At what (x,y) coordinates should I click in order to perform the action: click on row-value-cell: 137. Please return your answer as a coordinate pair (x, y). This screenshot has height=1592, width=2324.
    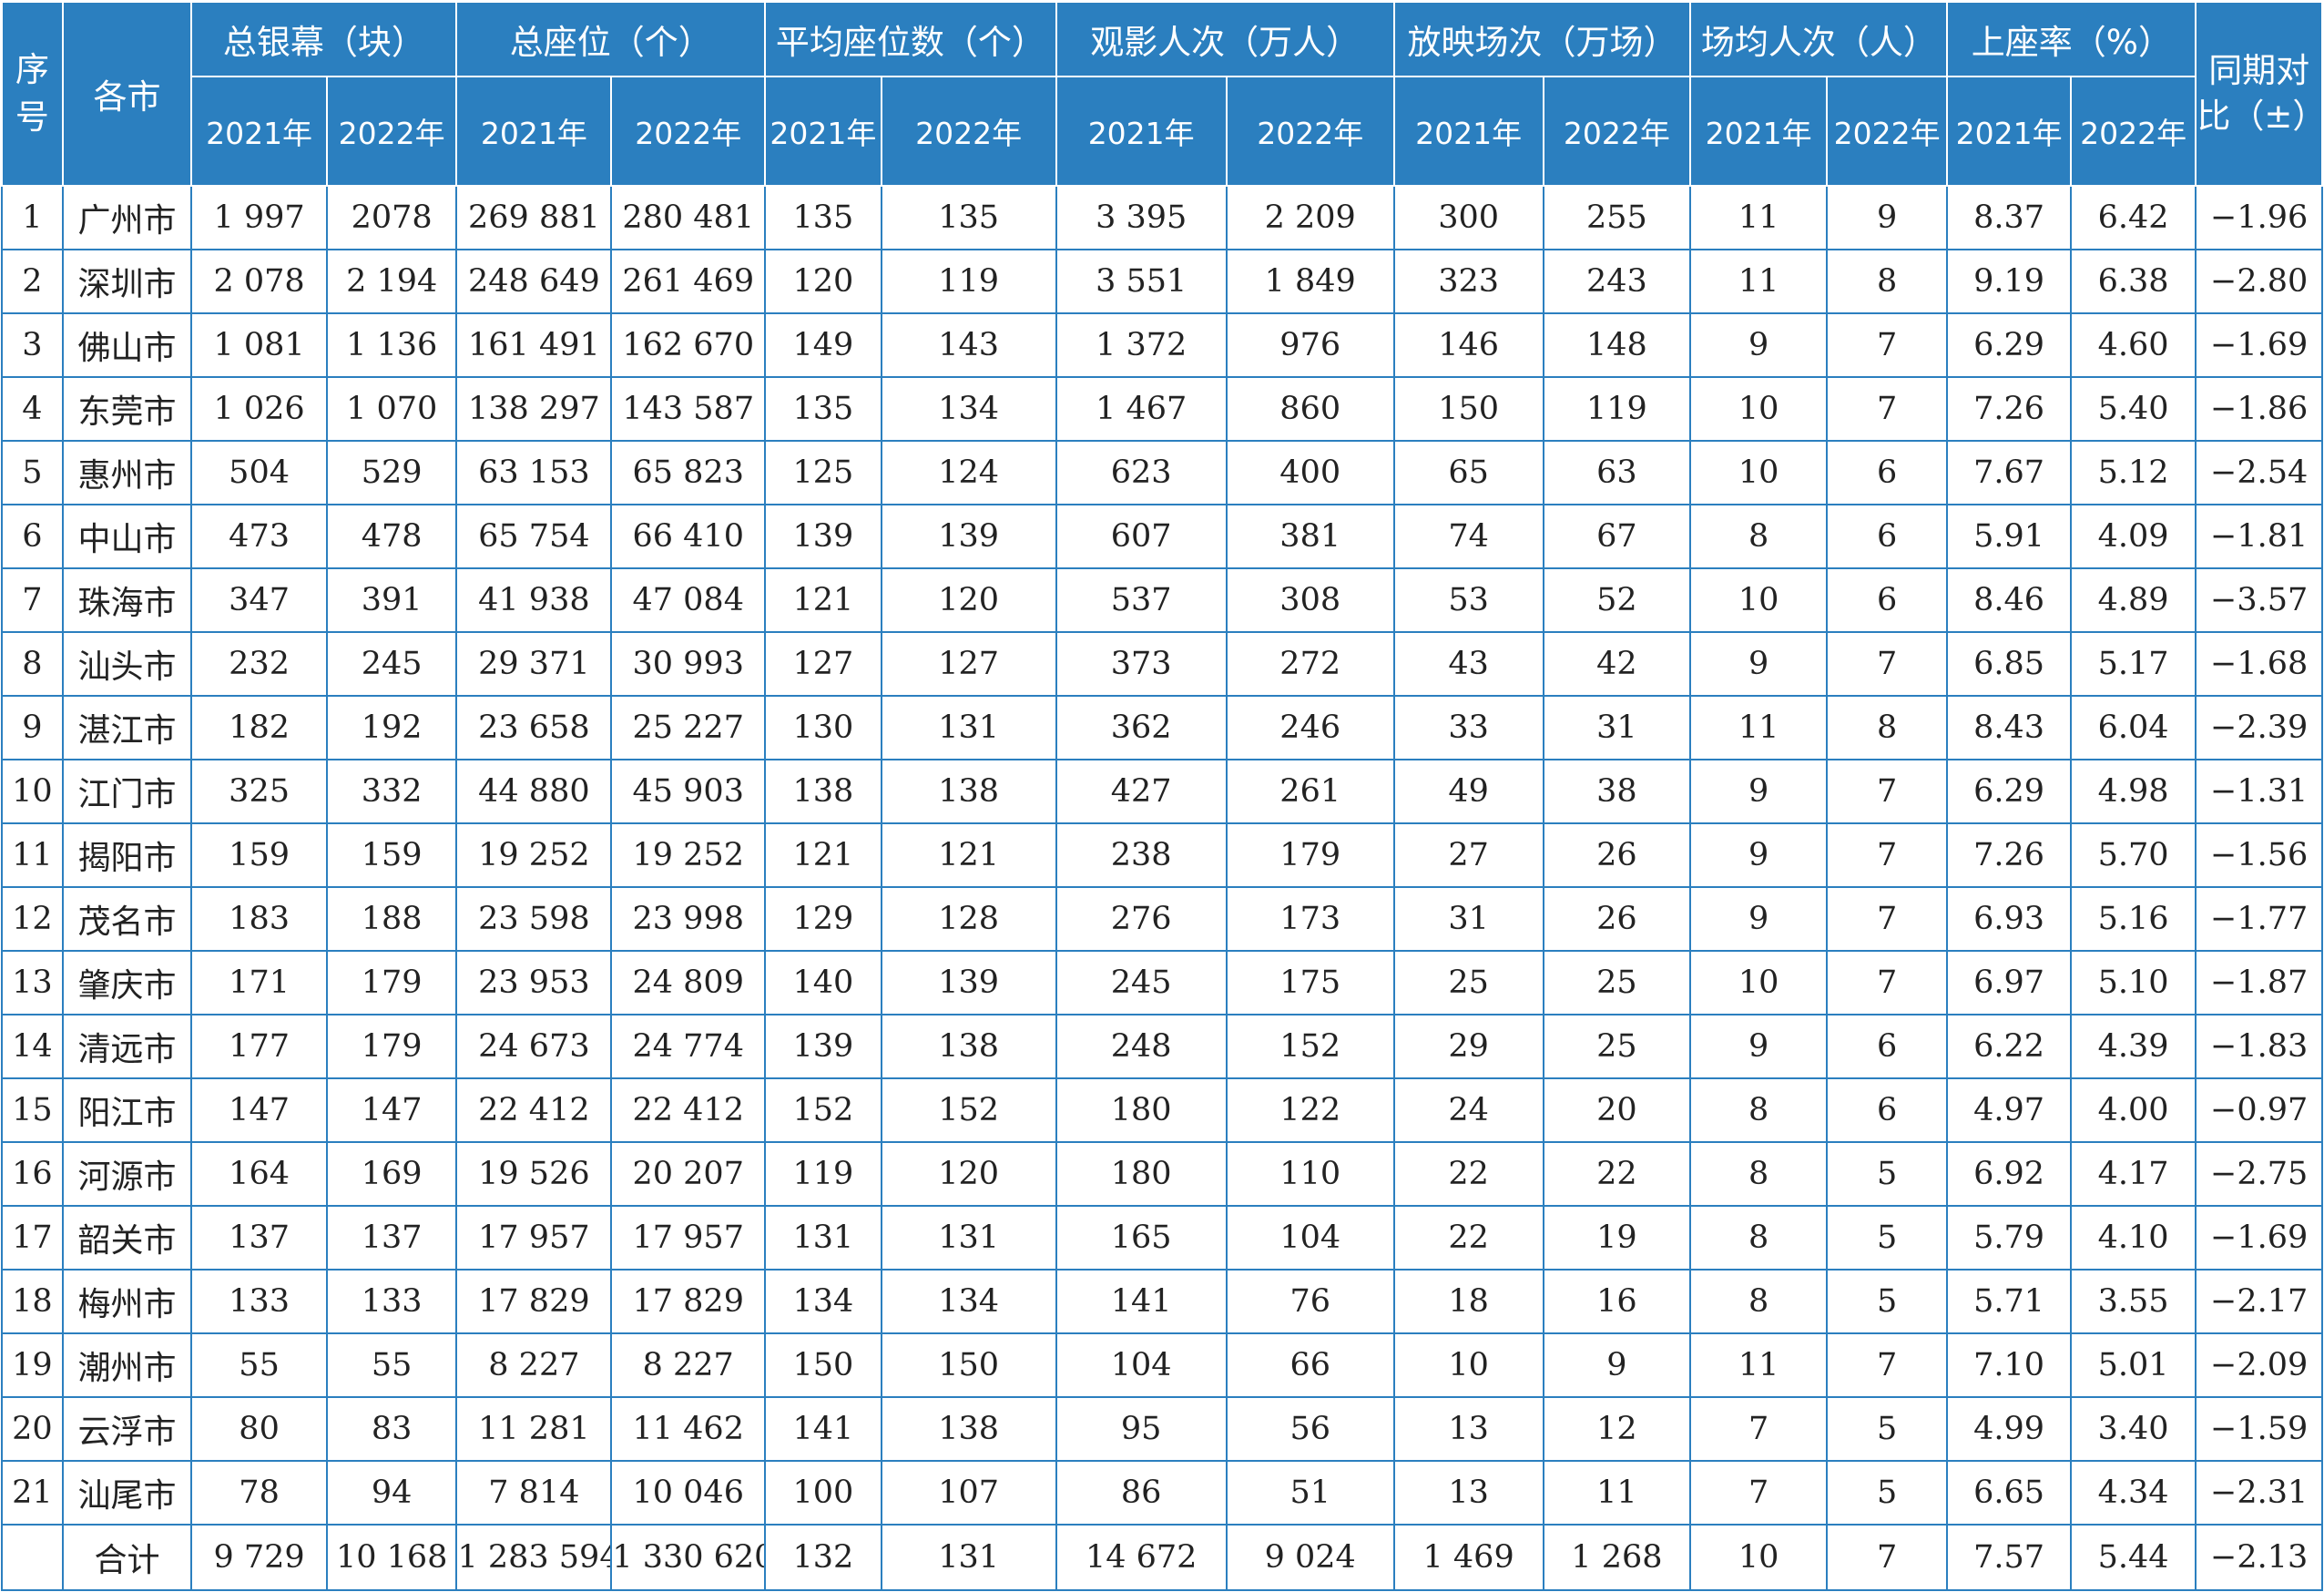
    Looking at the image, I should click on (259, 1238).